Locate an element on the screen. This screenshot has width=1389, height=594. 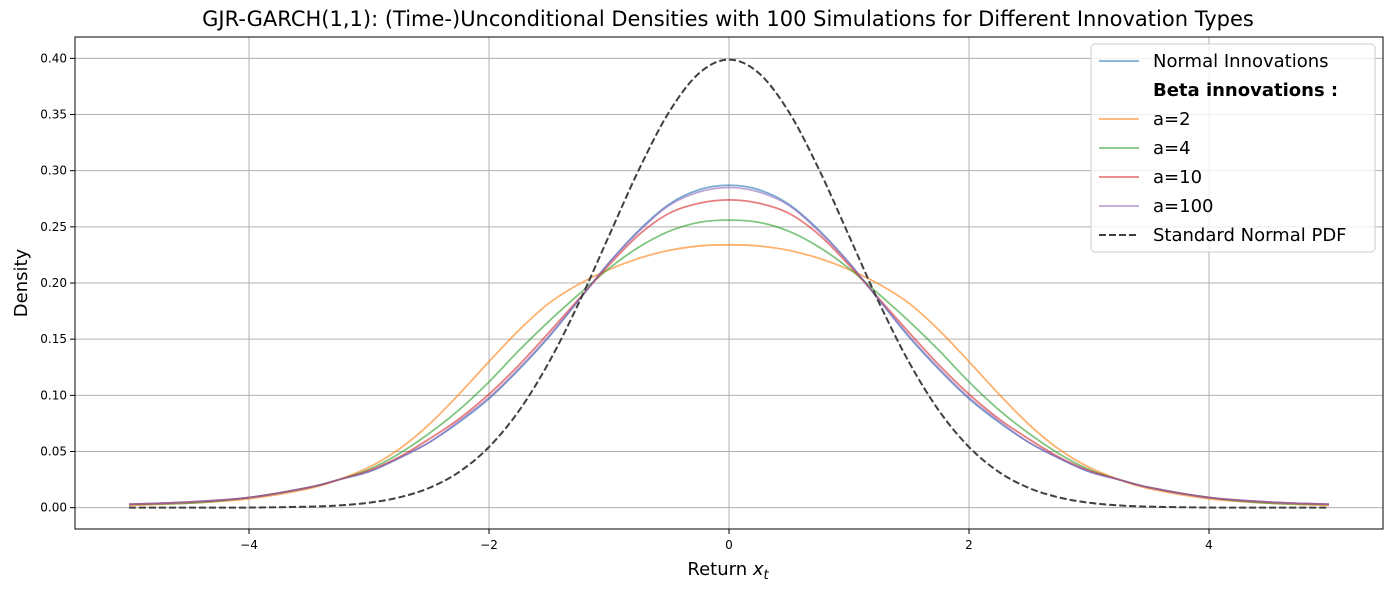
y-tick-label: 0.05 is located at coordinates (53, 451).